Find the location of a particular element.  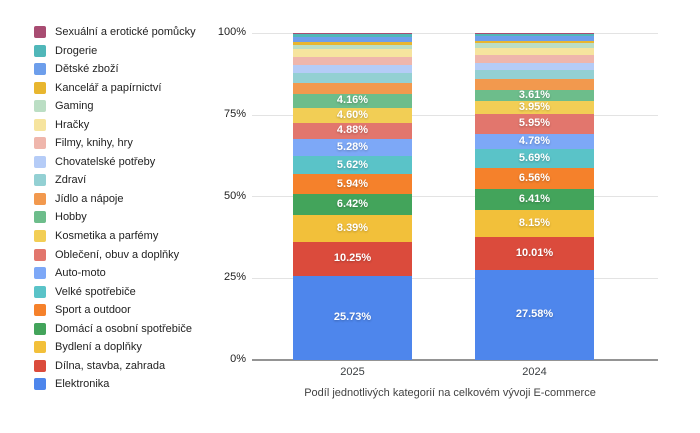

segment-value-label: 8.15% is located at coordinates (534, 223).